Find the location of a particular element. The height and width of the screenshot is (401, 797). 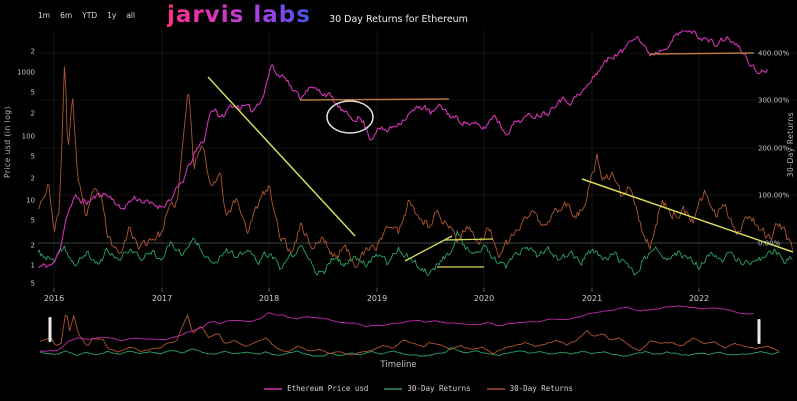

timeline-axis-label: Timeline is located at coordinates (398, 365).